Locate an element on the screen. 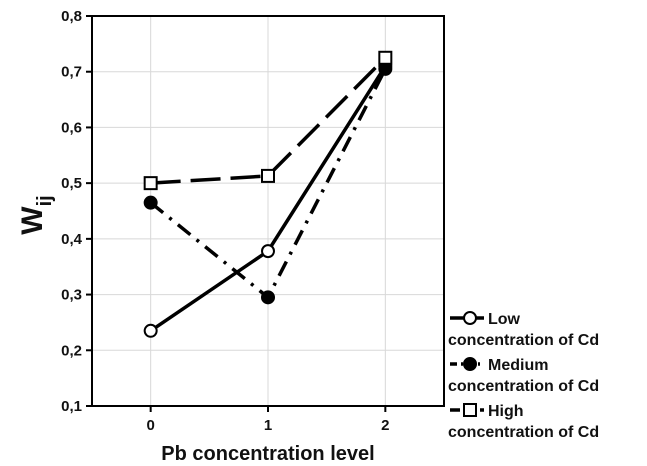 The height and width of the screenshot is (466, 647). y-tick-label: 0,7 is located at coordinates (71, 72).